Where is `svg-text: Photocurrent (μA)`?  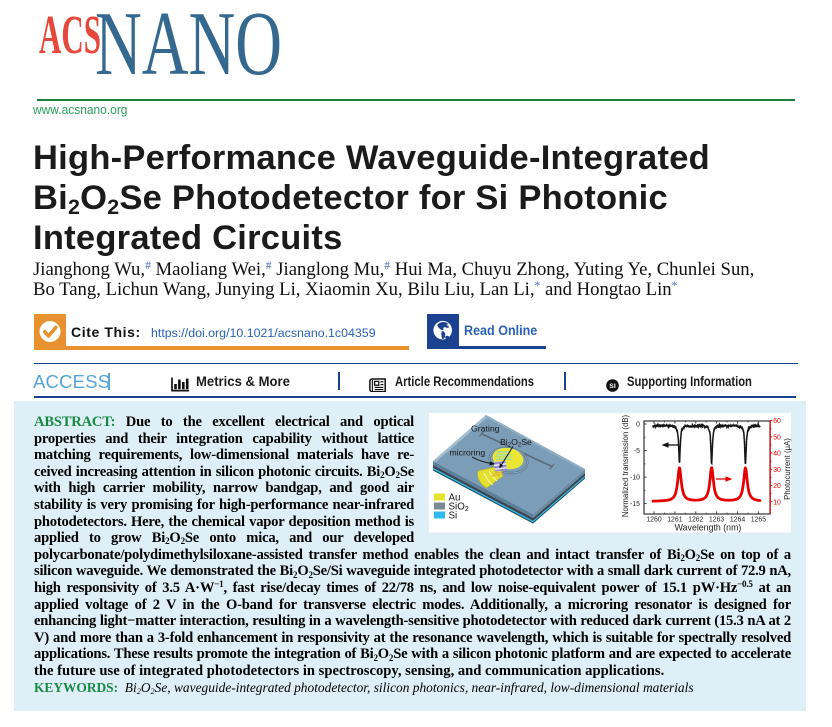 svg-text: Photocurrent (μA) is located at coordinates (787, 469).